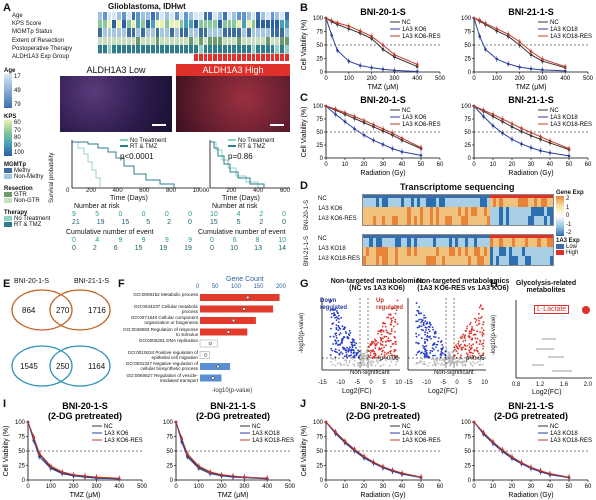  What do you see at coordinates (587, 385) in the screenshot?
I see `h-xtick: 2.0` at bounding box center [587, 385].